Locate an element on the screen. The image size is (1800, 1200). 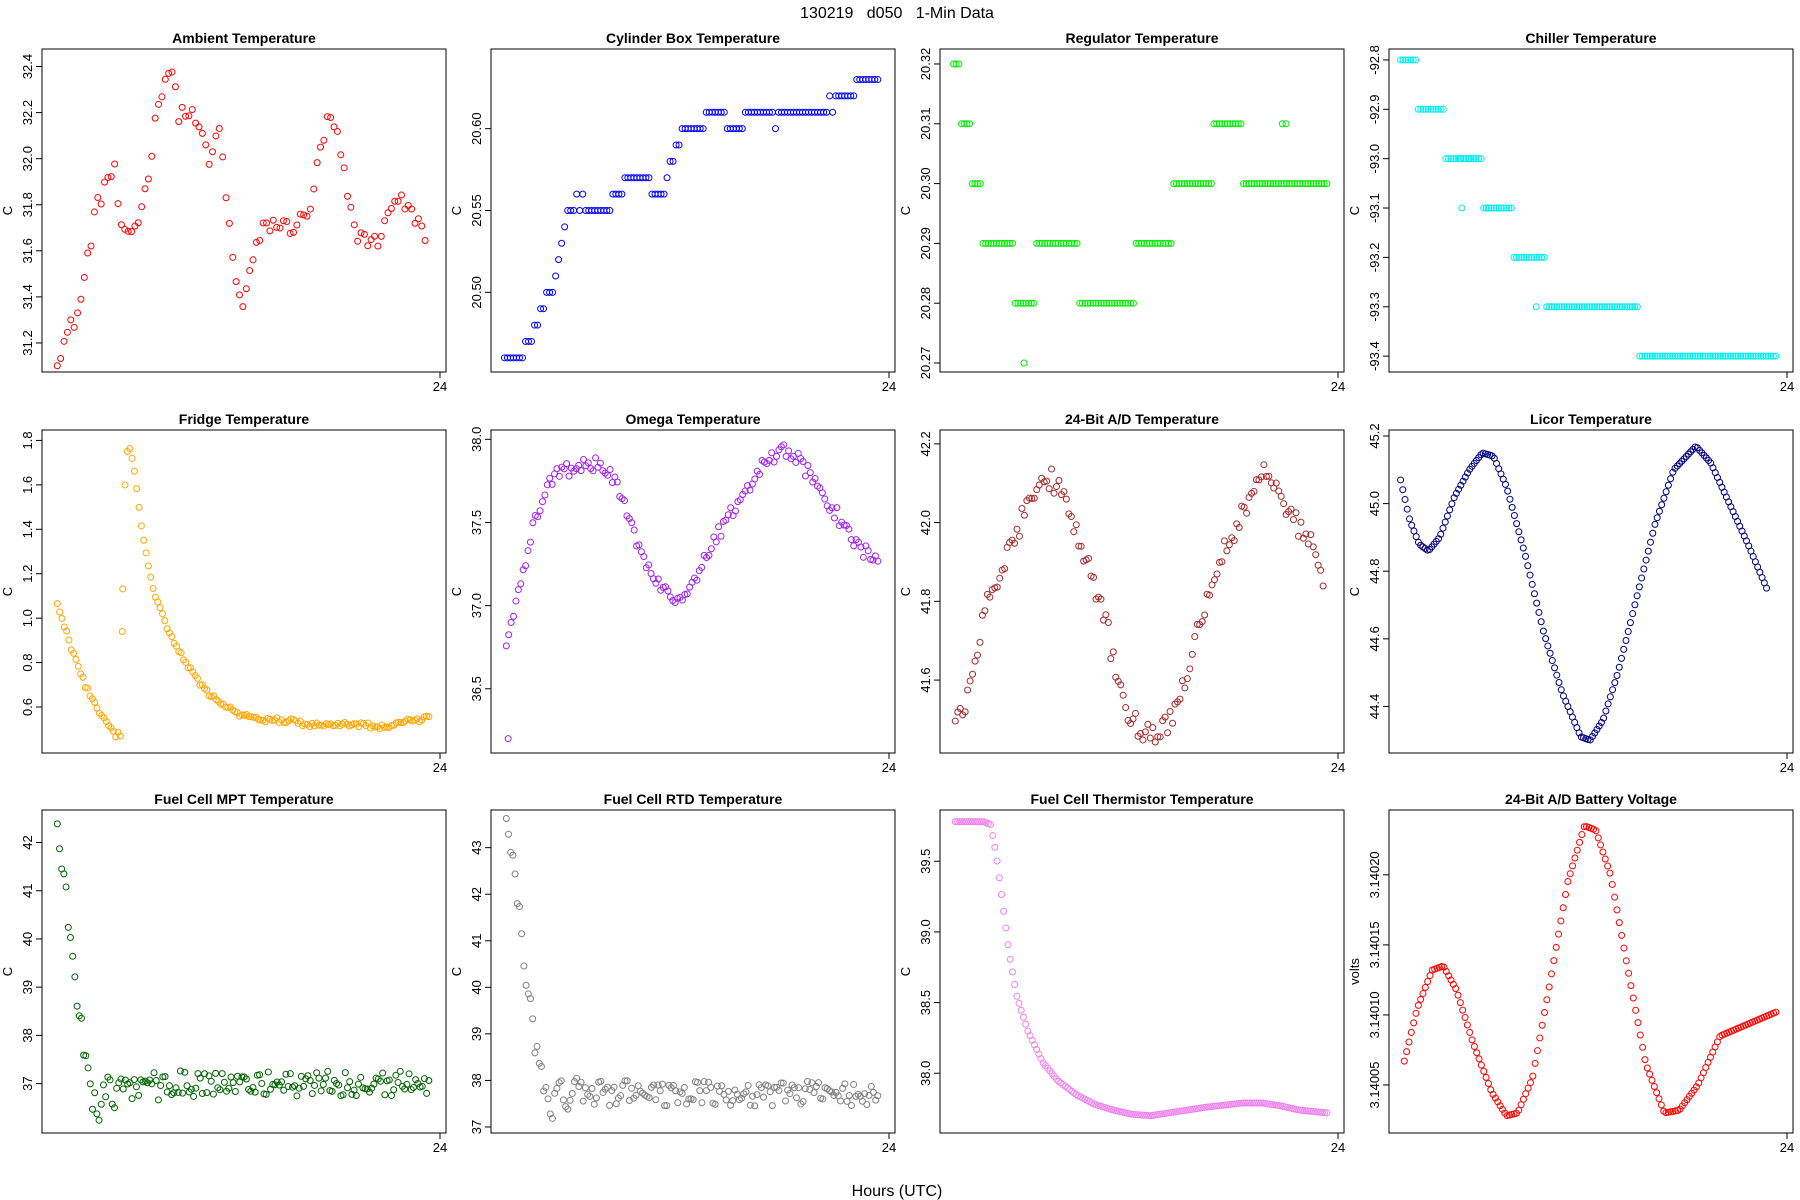
panel-title: 24-Bit A/D Battery Voltage is located at coordinates (1591, 799).